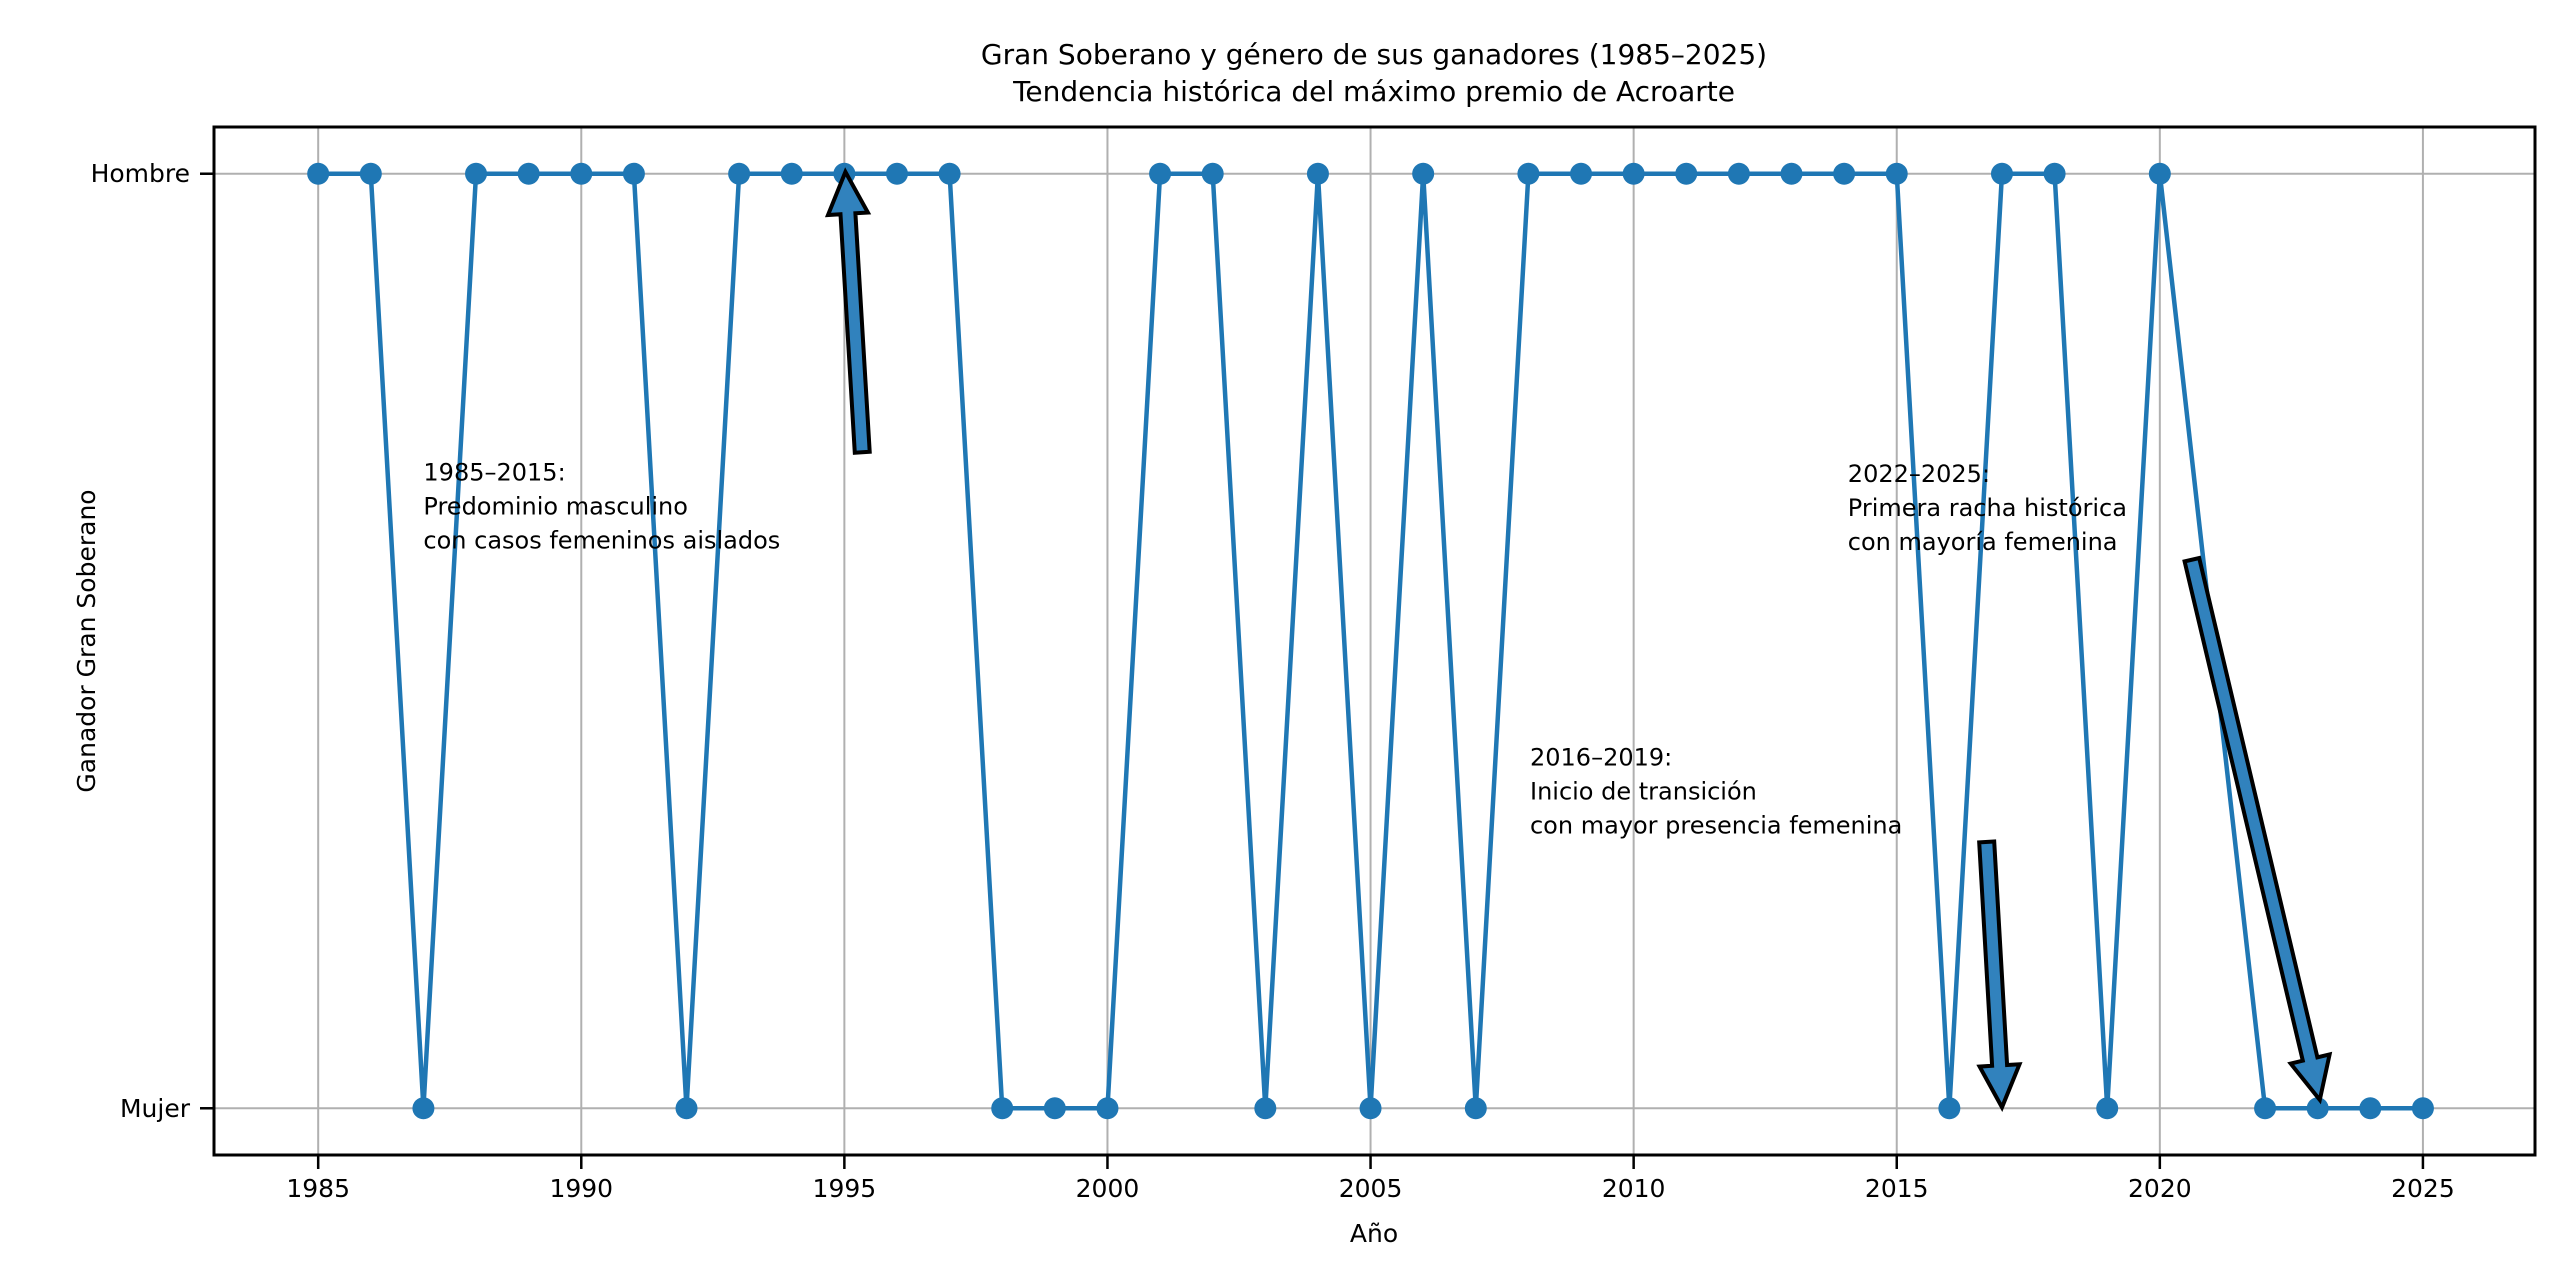  I want to click on era-2016-2019-line: 2016–2019:, so click(1601, 757).